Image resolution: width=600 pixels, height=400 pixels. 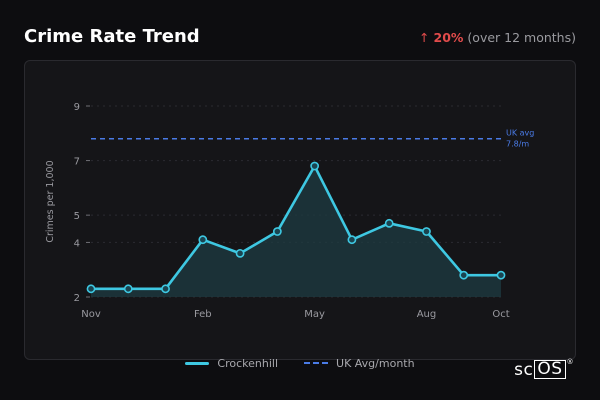 What do you see at coordinates (112, 36) in the screenshot?
I see `chart-title: Crime Rate Trend` at bounding box center [112, 36].